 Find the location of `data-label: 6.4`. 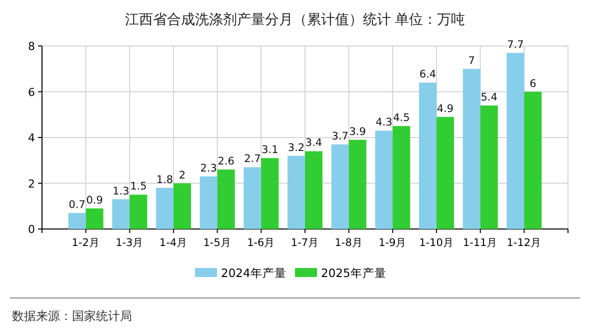

data-label: 6.4 is located at coordinates (427, 74).